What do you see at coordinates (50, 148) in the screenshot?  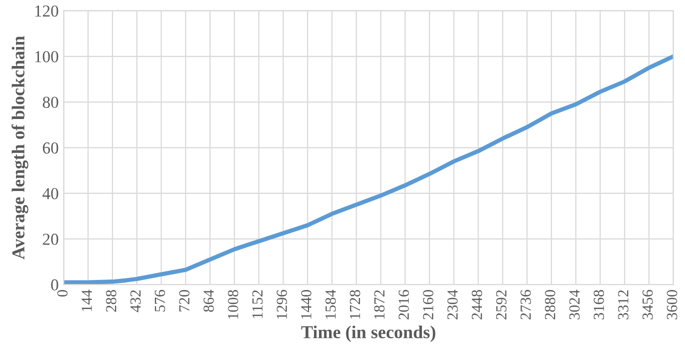 I see `y-tick-label: 60` at bounding box center [50, 148].